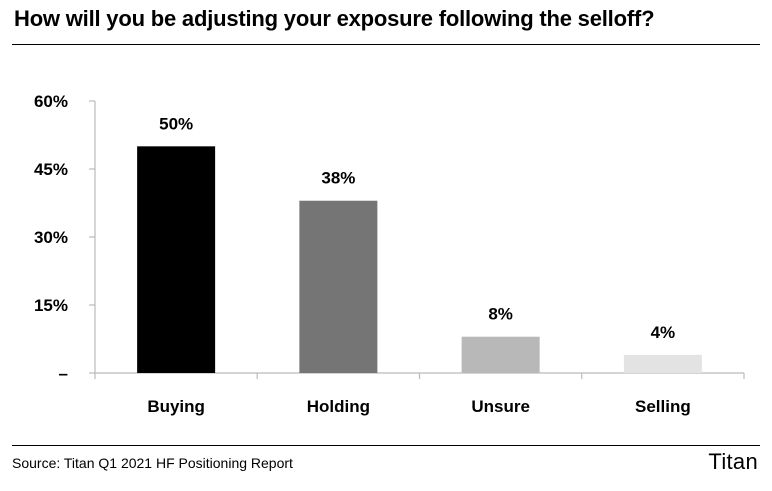  Describe the element at coordinates (51, 237) in the screenshot. I see `y-tick-label: 30%` at that location.